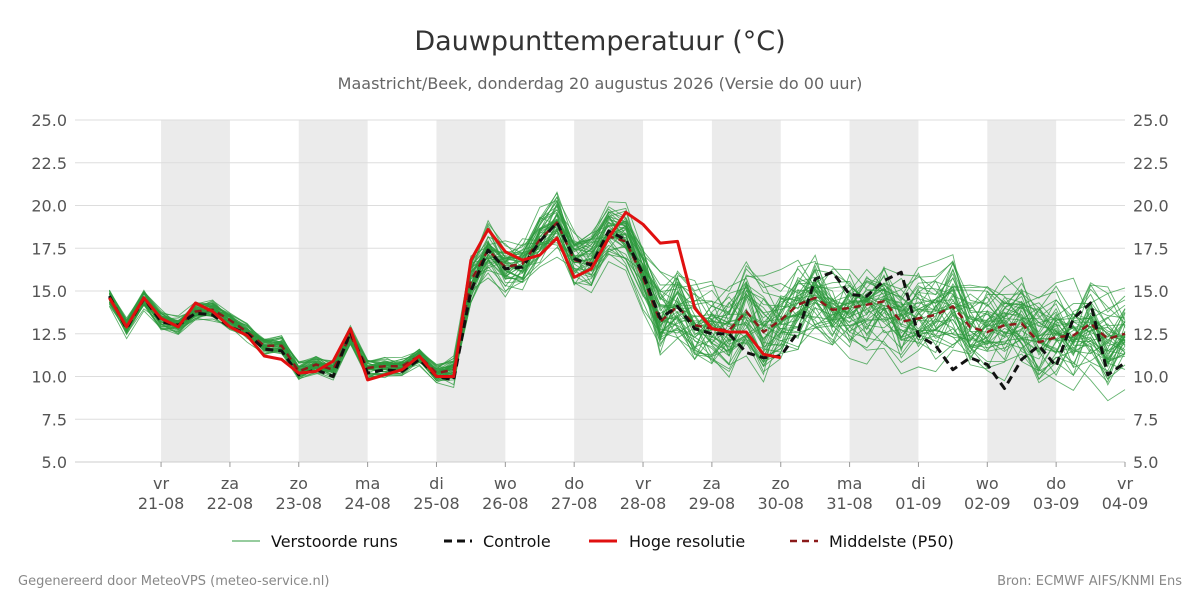  Describe the element at coordinates (987, 503) in the screenshot. I see `x-tick-date-label: 02-09` at that location.